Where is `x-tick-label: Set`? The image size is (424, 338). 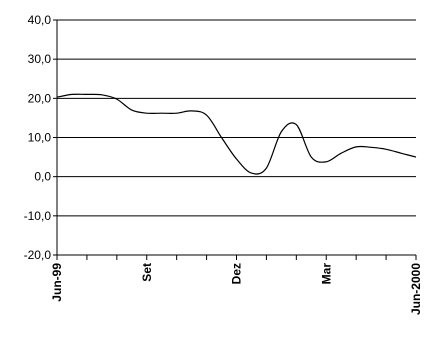 x-tick-label: Set is located at coordinates (147, 272).